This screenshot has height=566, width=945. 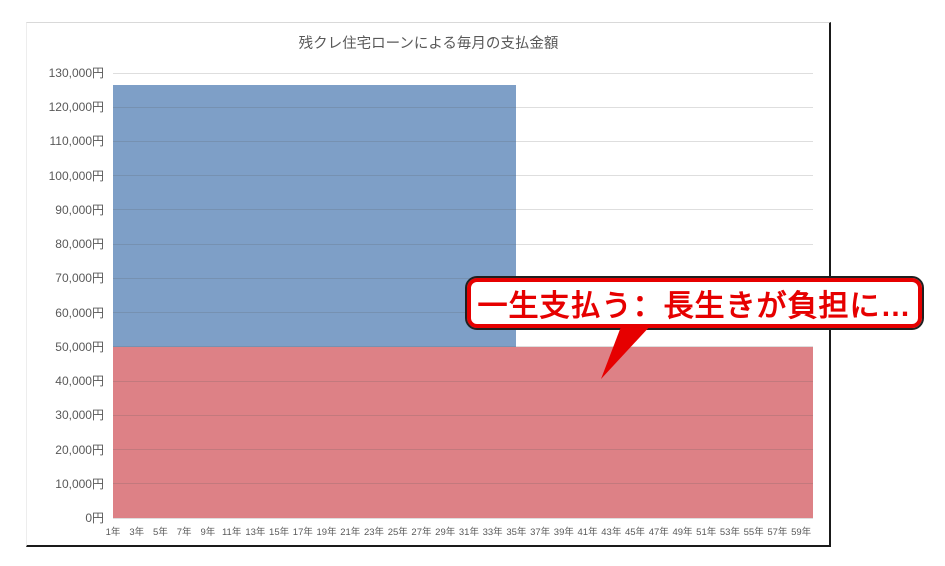 I want to click on y-axis-tick-label: 100,000円, so click(x=76, y=175).